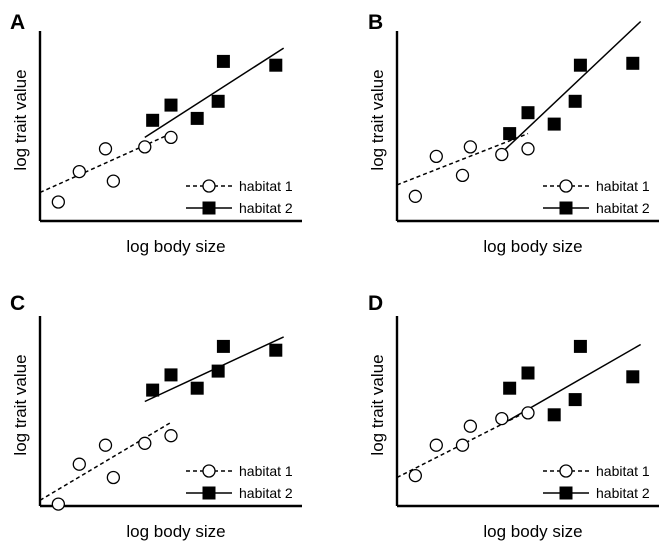  Describe the element at coordinates (17, 303) in the screenshot. I see `panel-letter: C` at that location.